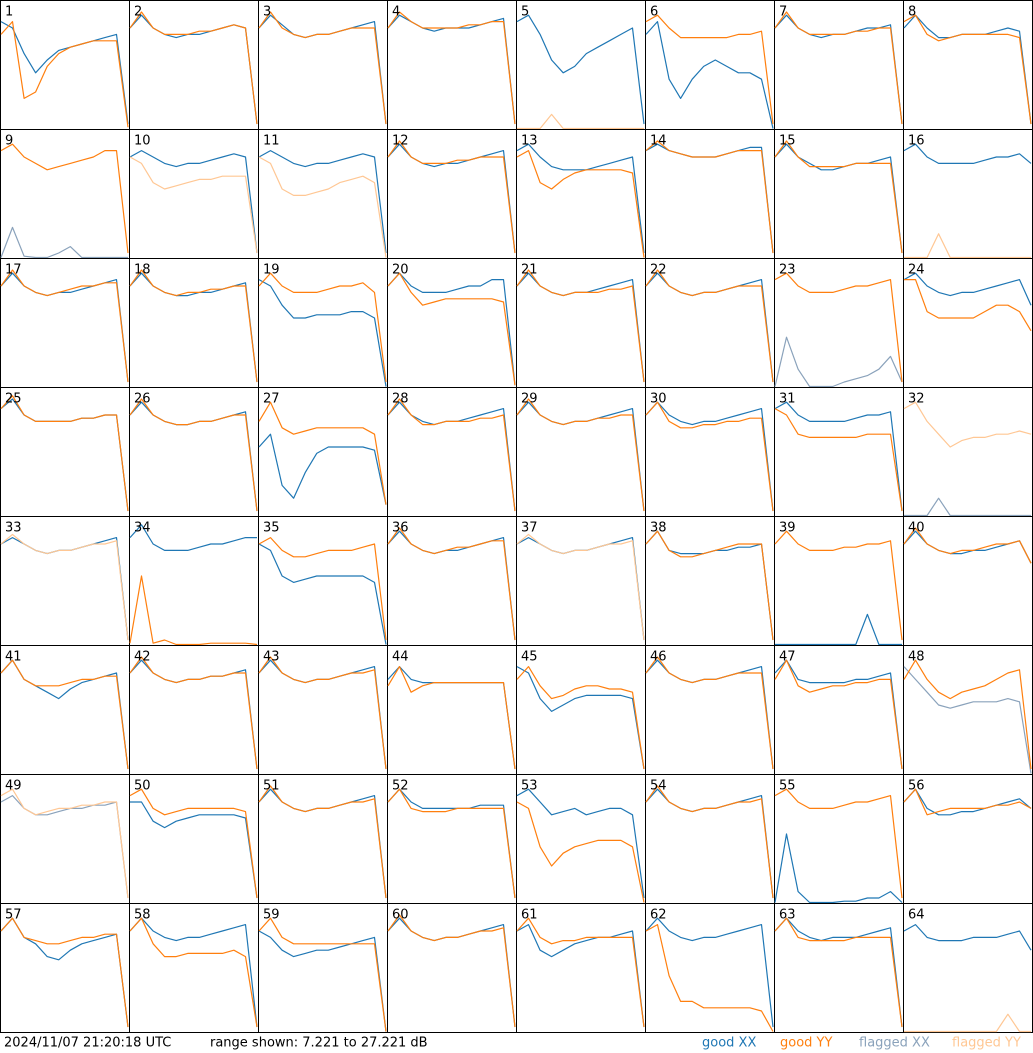 The image size is (1033, 1053). Describe the element at coordinates (986, 1043) in the screenshot. I see `legend-entry: flagged YY` at that location.